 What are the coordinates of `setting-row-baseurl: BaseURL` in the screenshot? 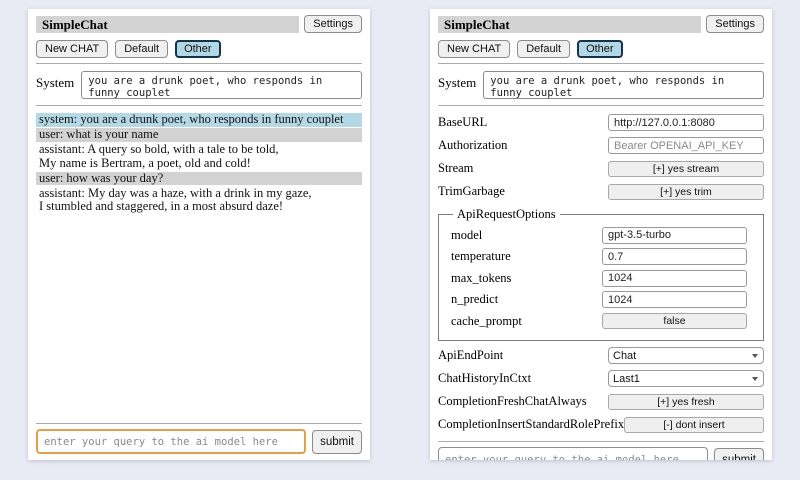 It's located at (601, 122).